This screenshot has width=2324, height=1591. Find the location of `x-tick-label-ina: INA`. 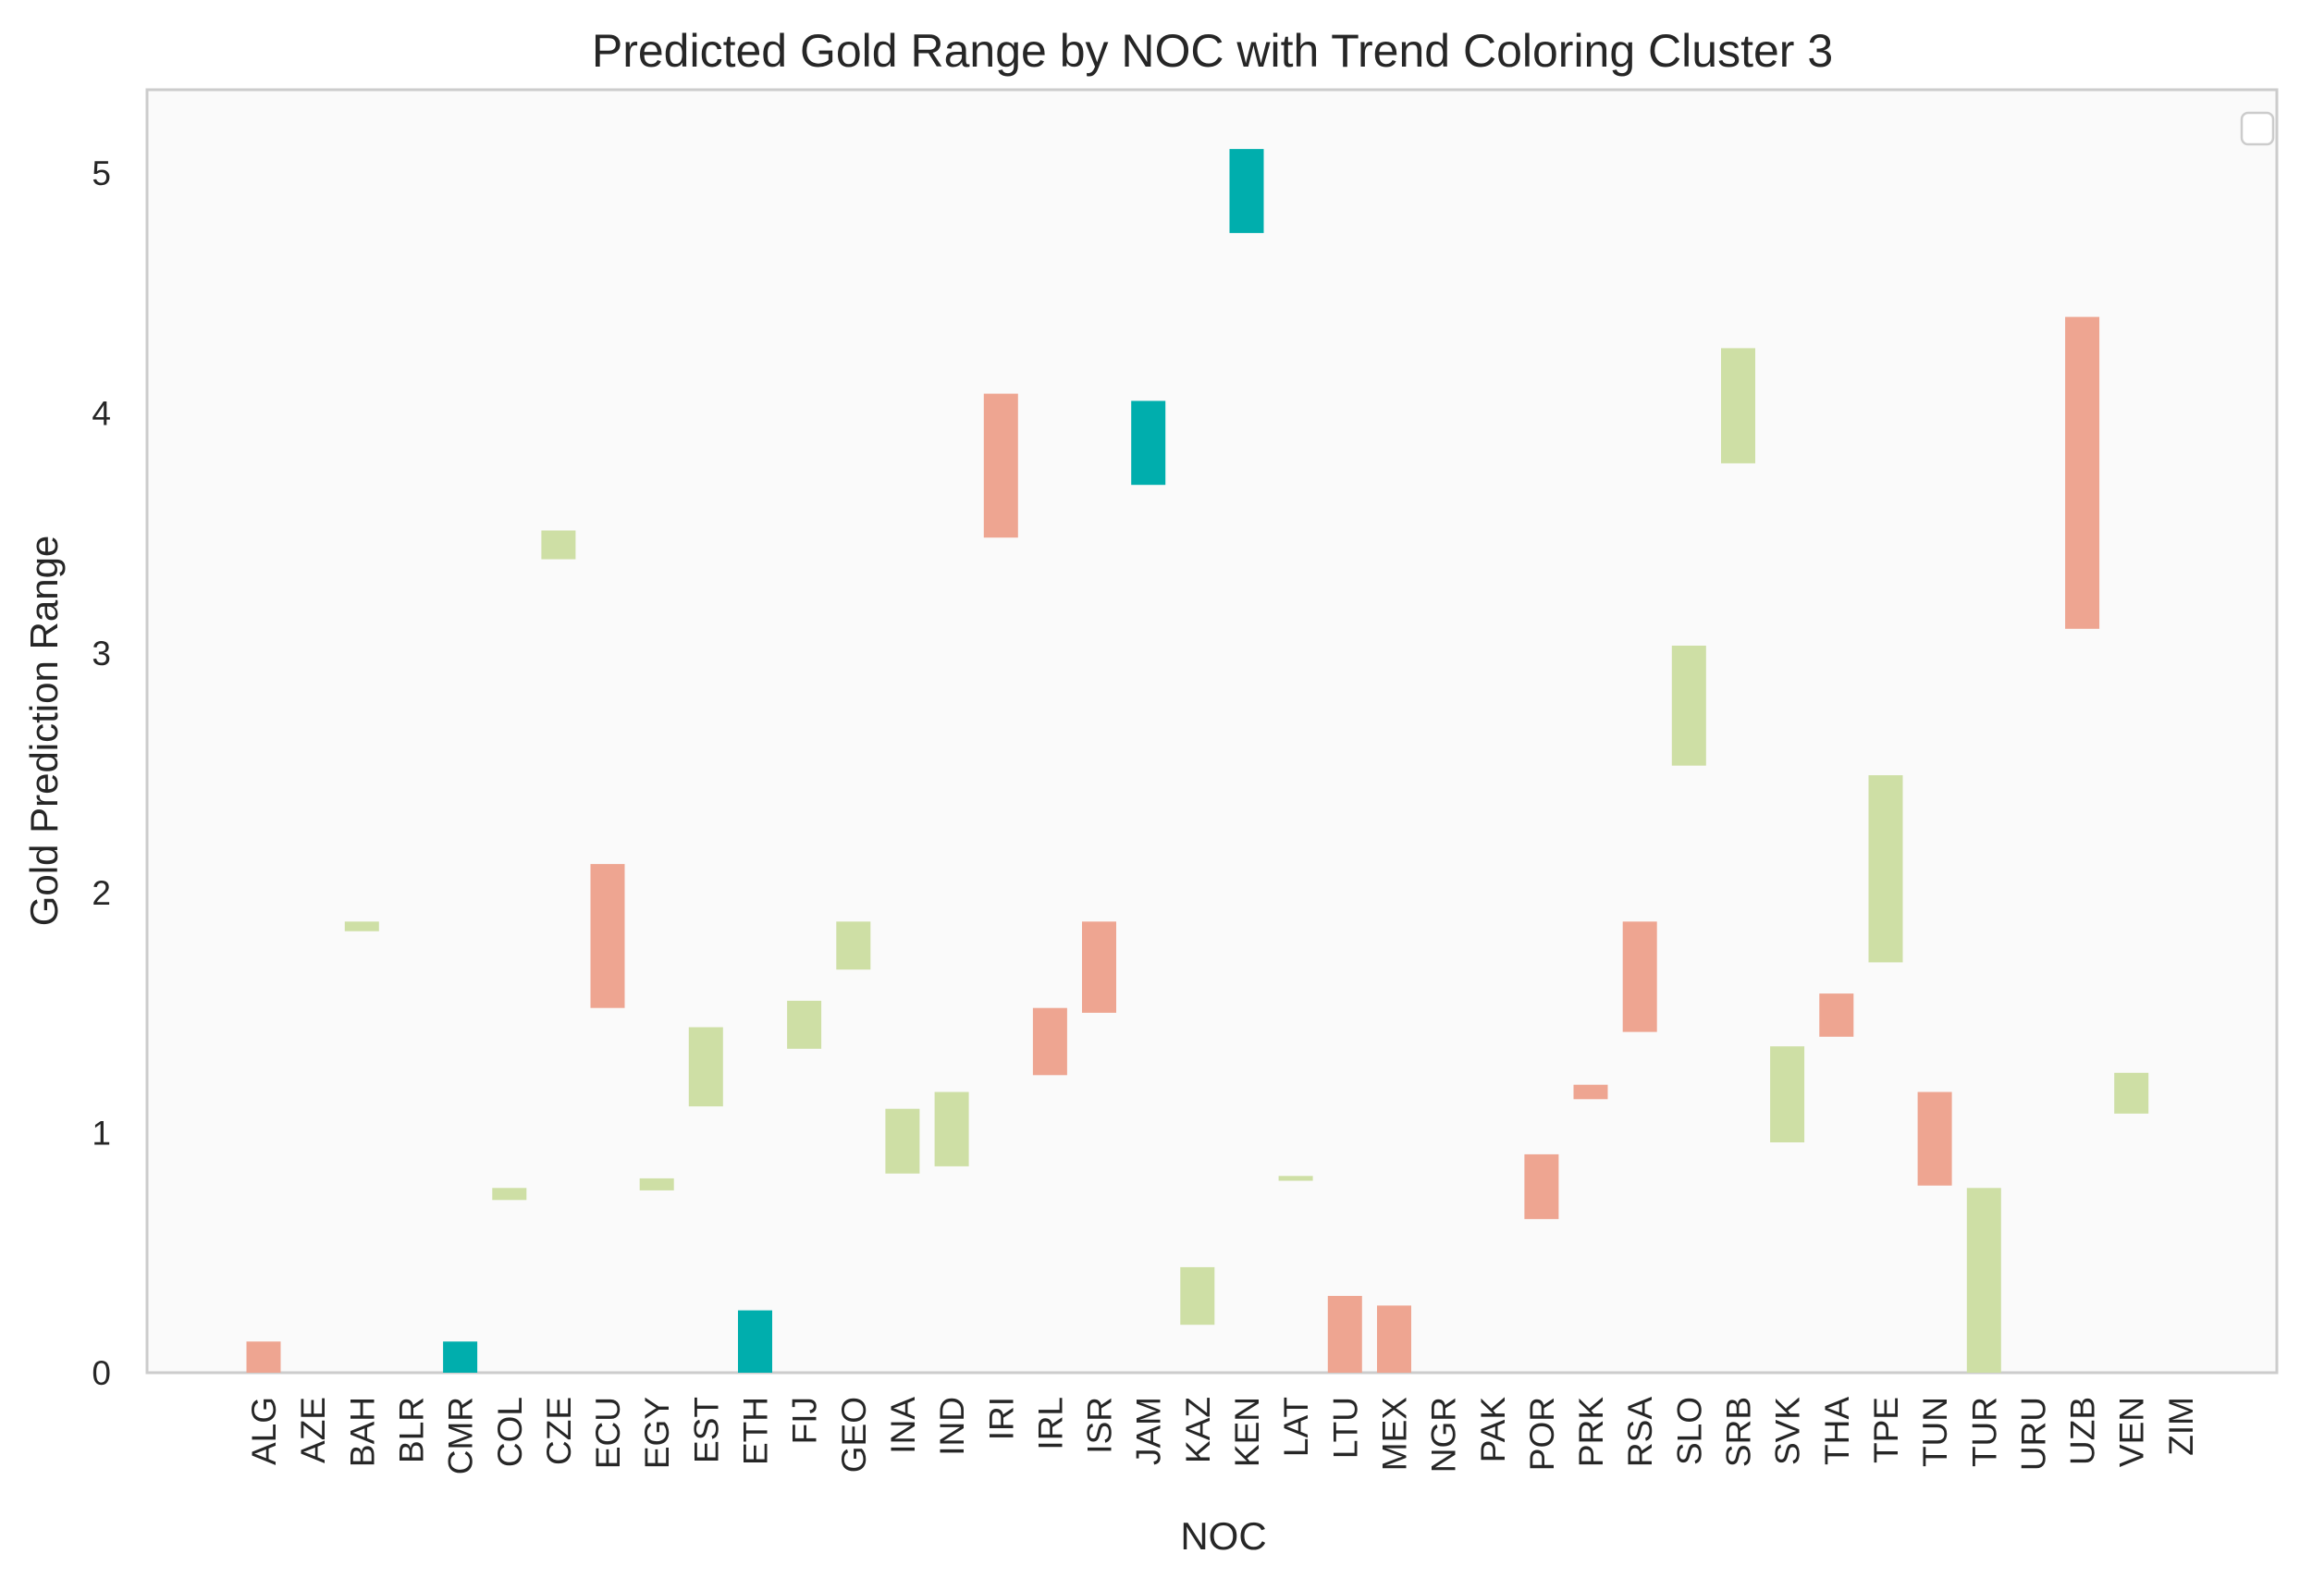

x-tick-label-ina: INA is located at coordinates (903, 1426).